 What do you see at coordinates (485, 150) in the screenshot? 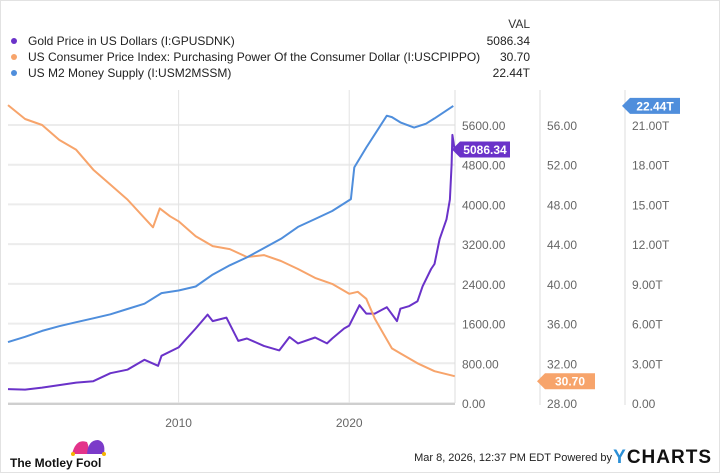
I see `last-value-label: 5086.34` at bounding box center [485, 150].